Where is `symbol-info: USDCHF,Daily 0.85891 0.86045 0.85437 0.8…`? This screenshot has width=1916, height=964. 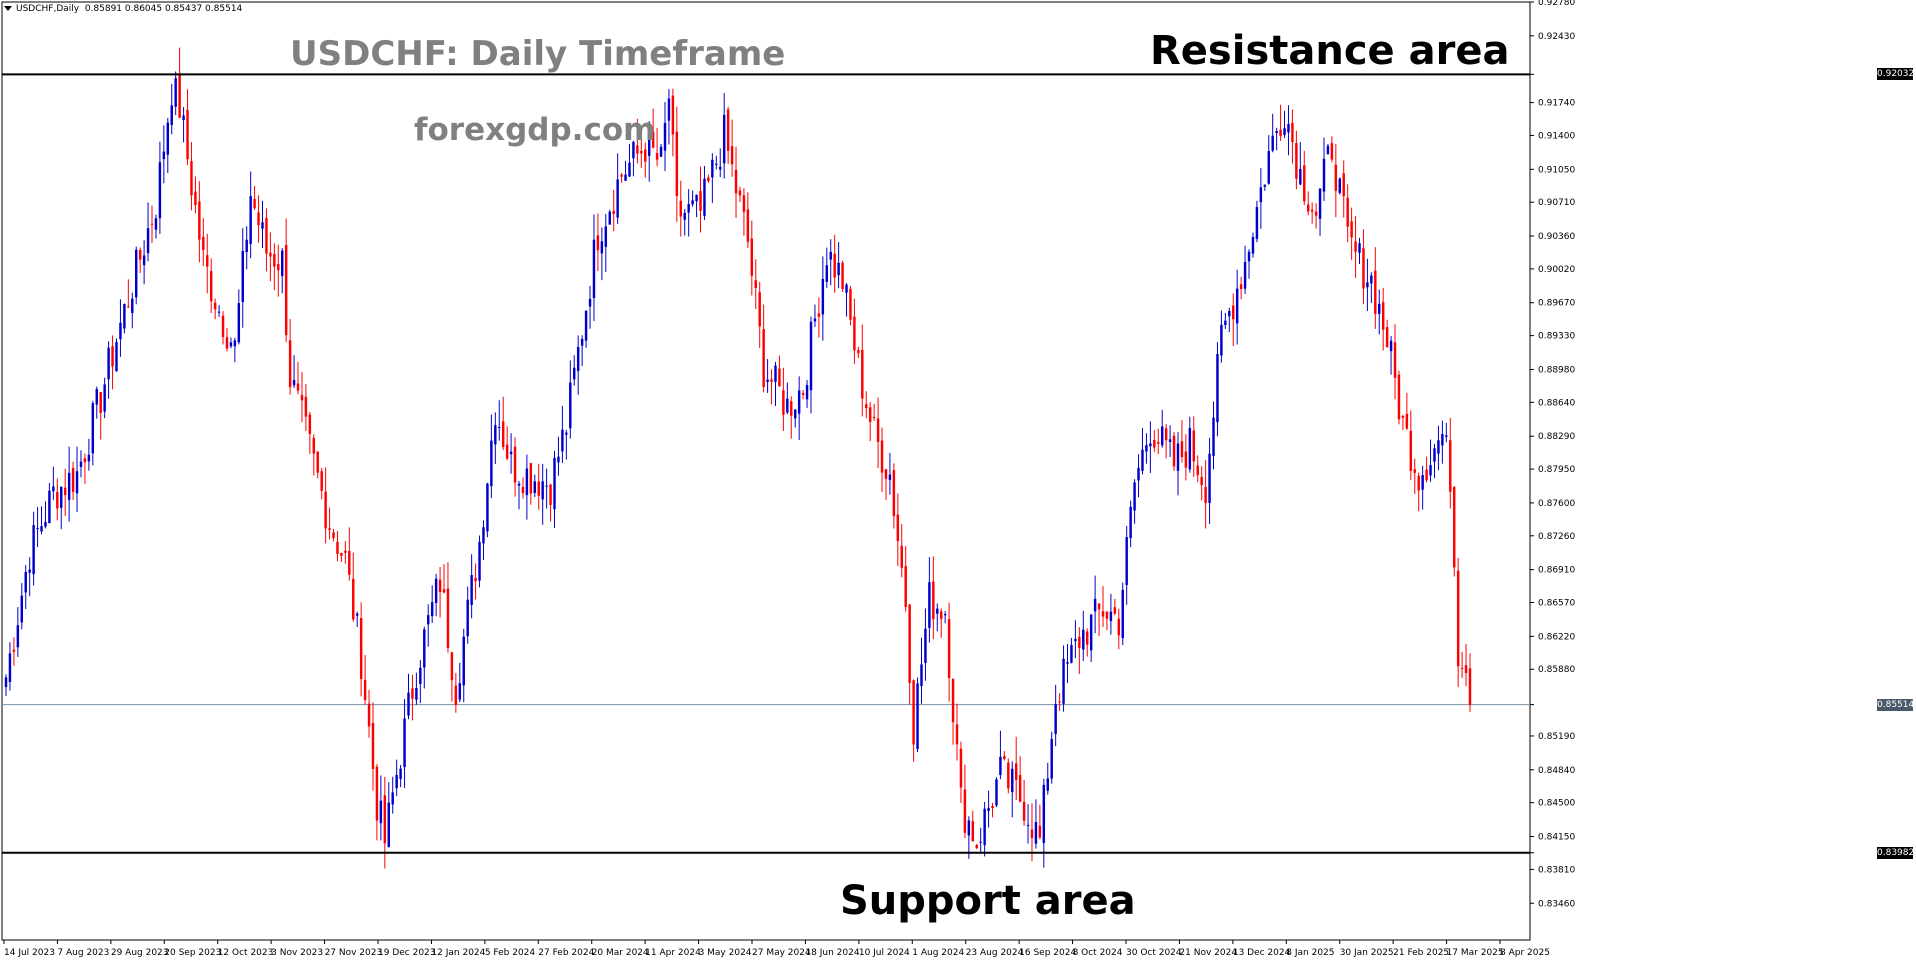
symbol-info: USDCHF,Daily 0.85891 0.86045 0.85437 0.8… is located at coordinates (123, 9).